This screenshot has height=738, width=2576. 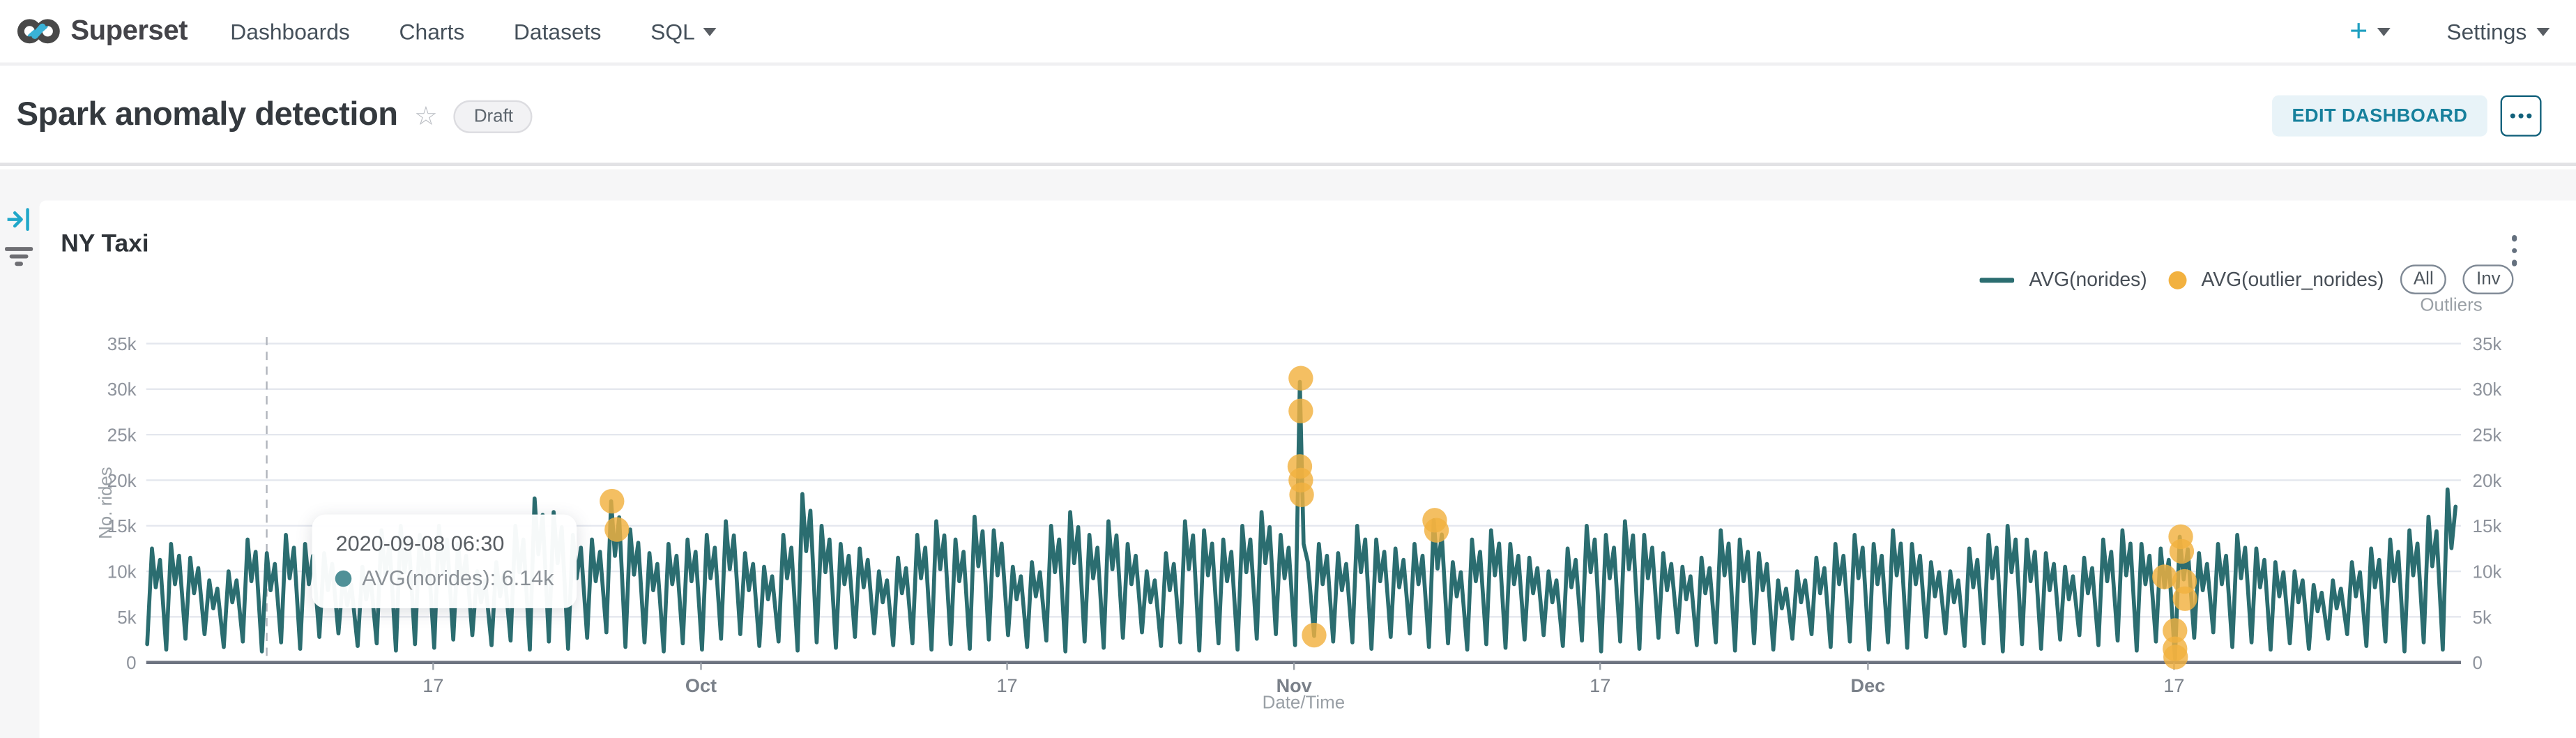 What do you see at coordinates (38, 31) in the screenshot?
I see `superset-infinity-icon` at bounding box center [38, 31].